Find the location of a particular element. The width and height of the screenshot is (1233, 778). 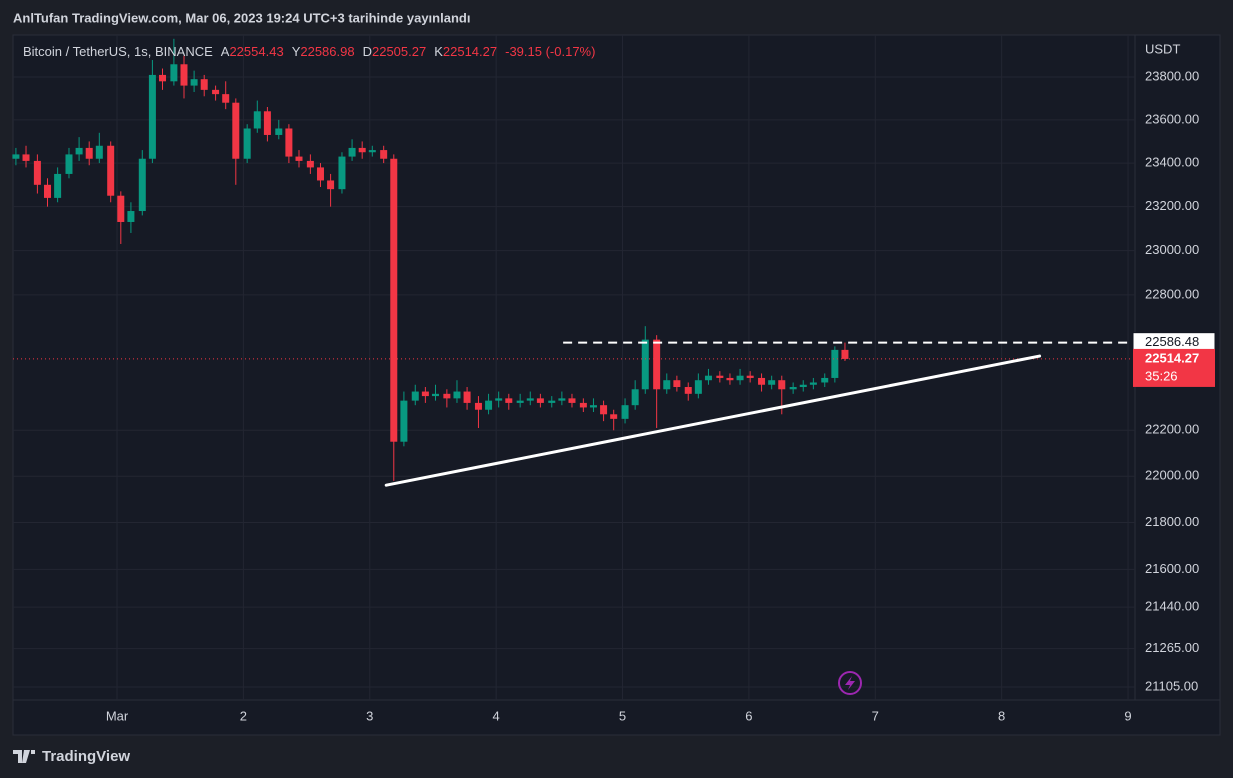

y-tick-label: 23800.00 is located at coordinates (1172, 75).